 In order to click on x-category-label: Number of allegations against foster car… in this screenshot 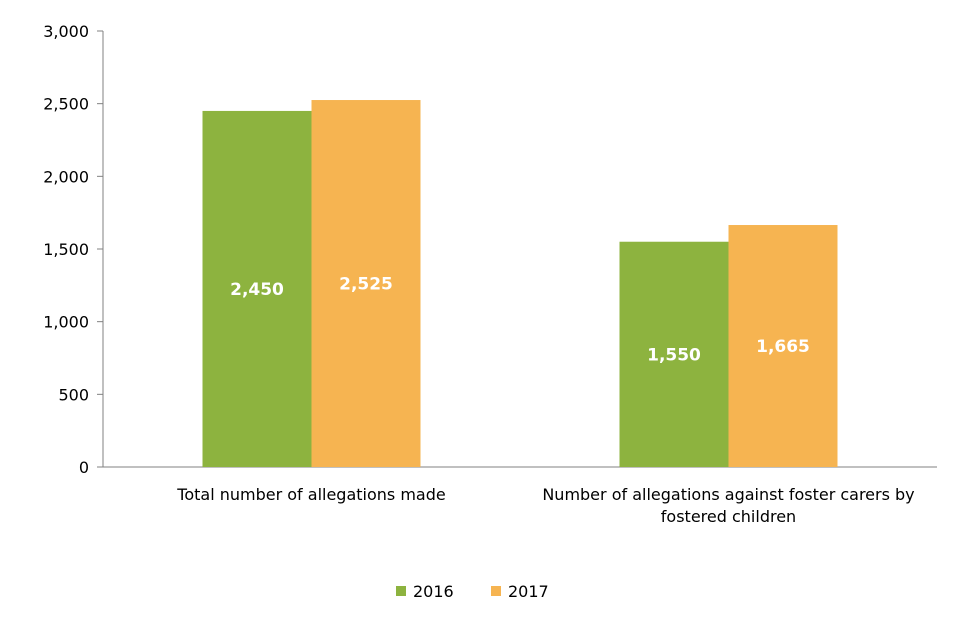, I will do `click(728, 494)`.